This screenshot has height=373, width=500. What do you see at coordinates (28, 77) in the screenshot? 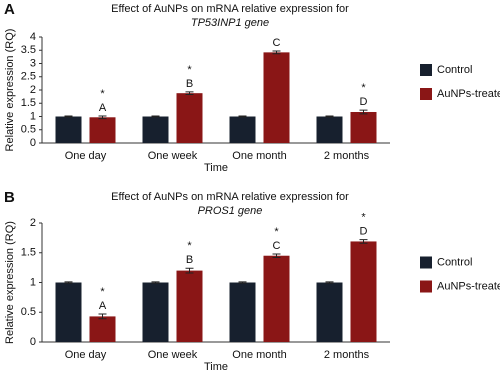
I see `y-tick-label: 2.5` at bounding box center [28, 77].